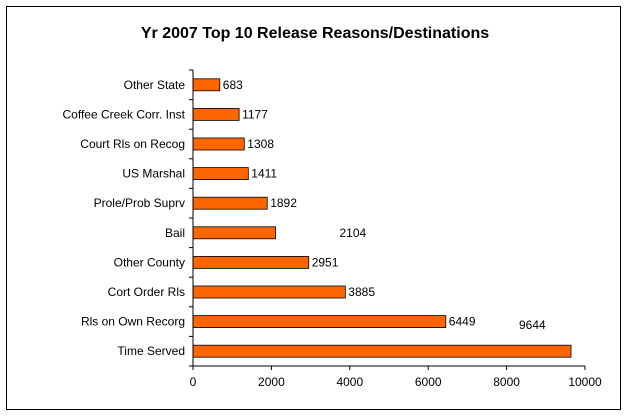 This screenshot has width=629, height=418. What do you see at coordinates (139, 203) in the screenshot?
I see `category-label: Prole/Prob Suprv` at bounding box center [139, 203].